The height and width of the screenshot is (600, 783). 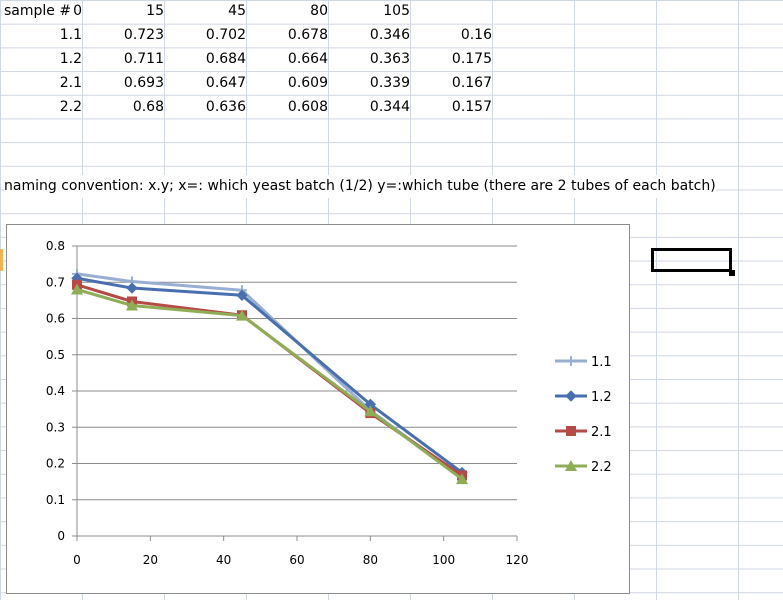 What do you see at coordinates (389, 35) in the screenshot?
I see `data-cell: 0.346` at bounding box center [389, 35].